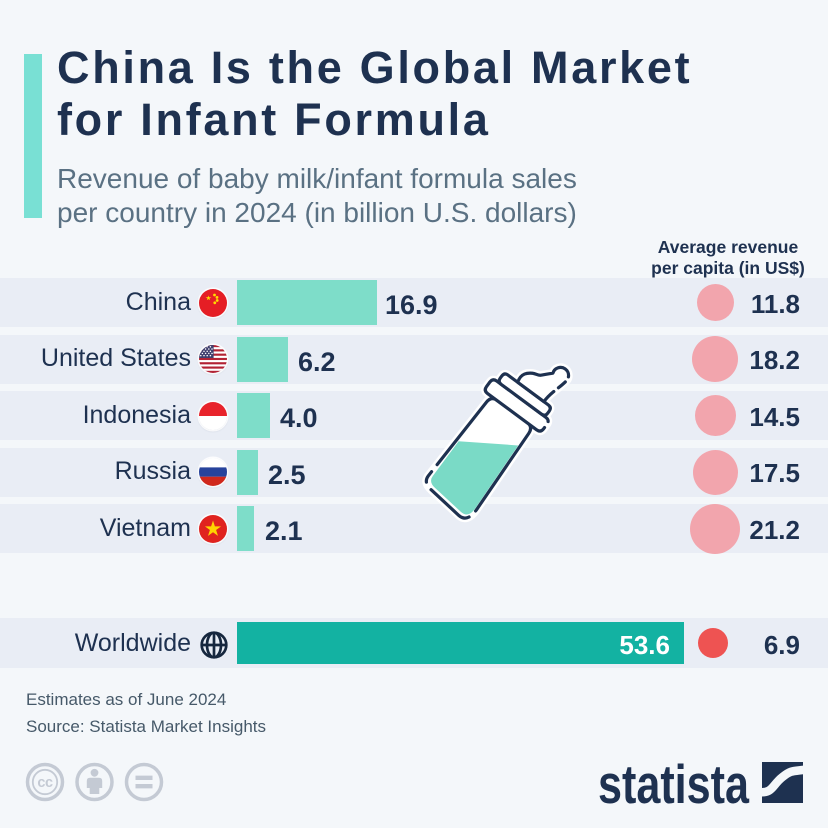 This screenshot has height=828, width=828. I want to click on svg-text: statista, so click(673, 784).